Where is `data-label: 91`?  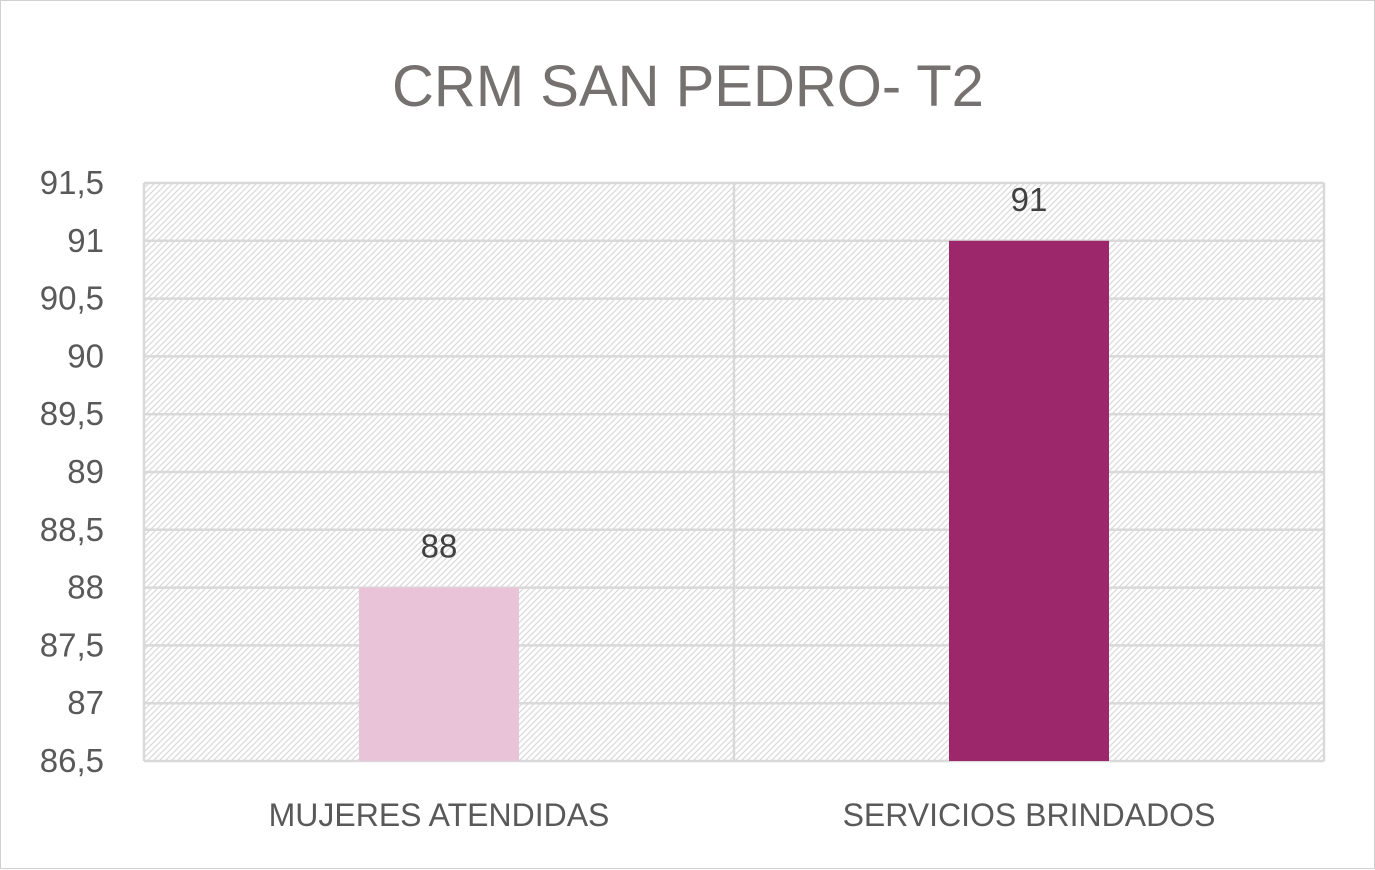
data-label: 91 is located at coordinates (1029, 199).